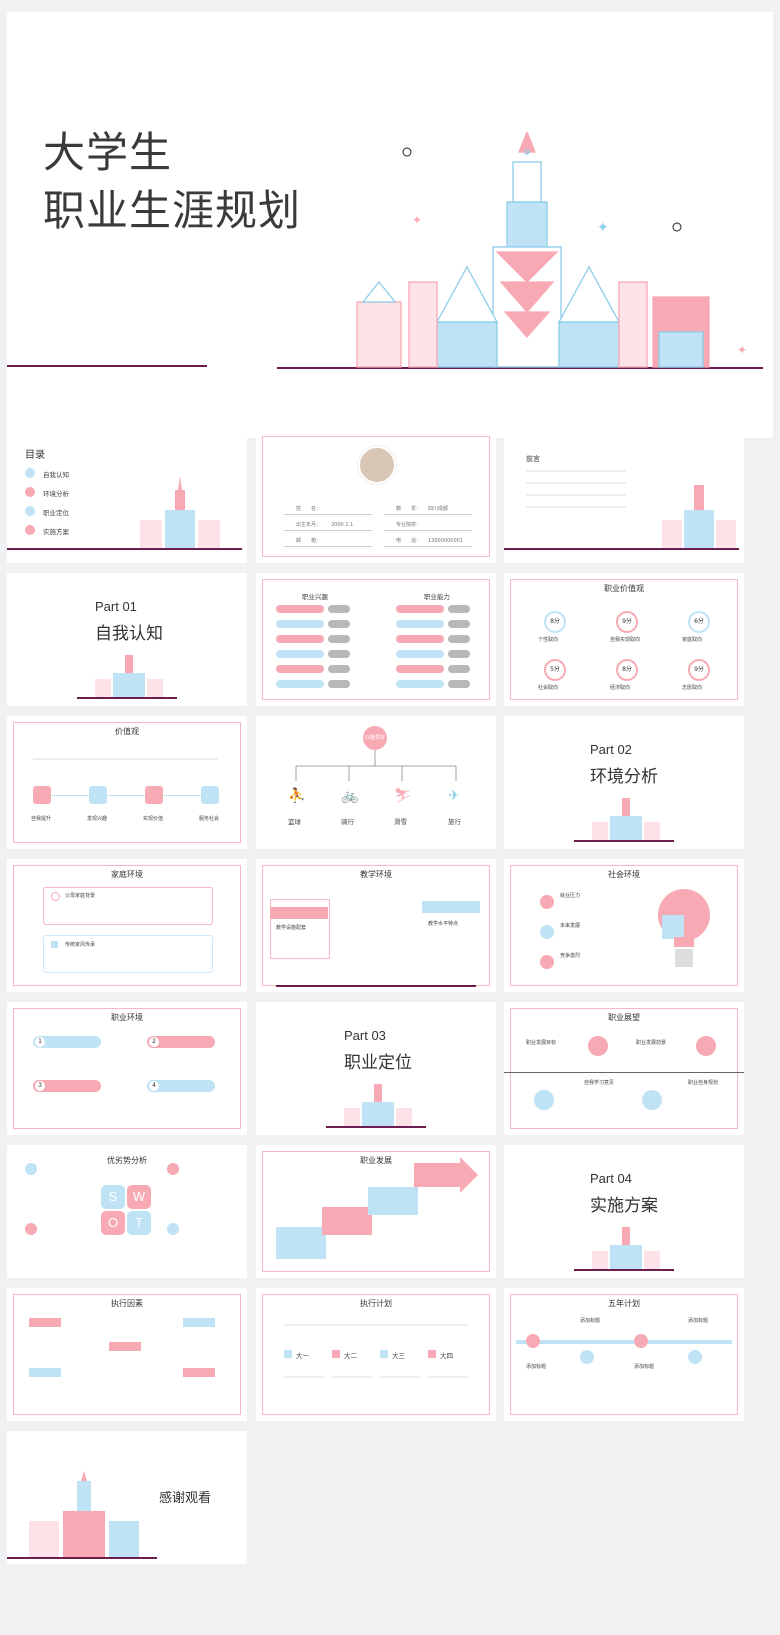  I want to click on toc-item-3: 职业定位, so click(56, 513).